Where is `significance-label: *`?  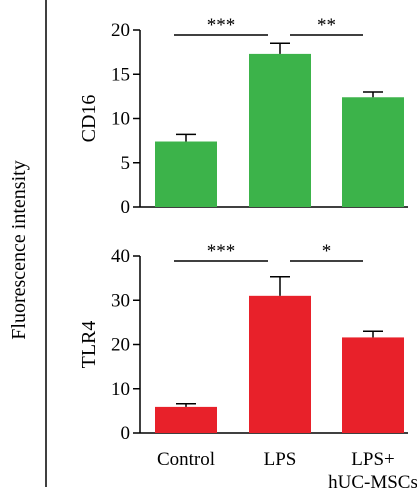
significance-label: * is located at coordinates (327, 251).